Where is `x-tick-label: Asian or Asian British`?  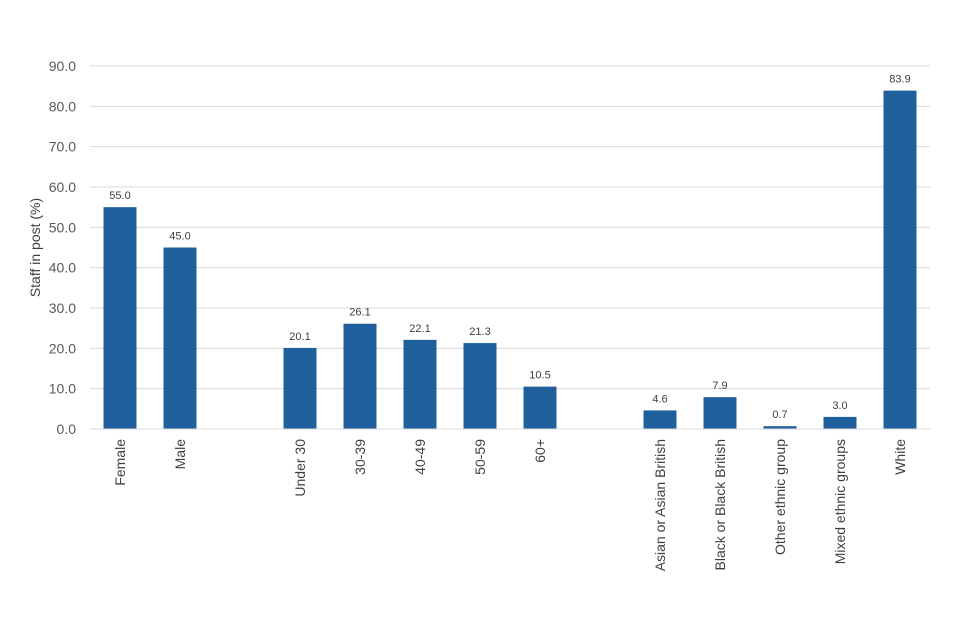 x-tick-label: Asian or Asian British is located at coordinates (660, 505).